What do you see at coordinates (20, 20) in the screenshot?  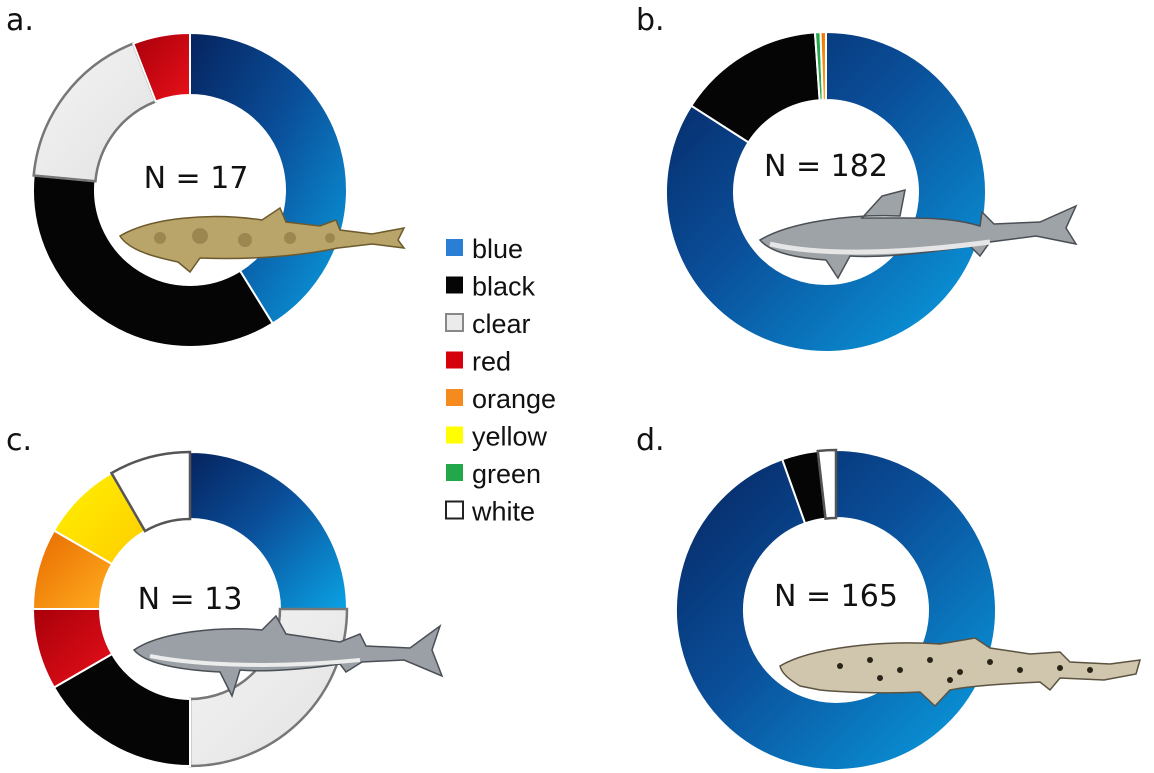 I see `panel-letter-a: a.` at bounding box center [20, 20].